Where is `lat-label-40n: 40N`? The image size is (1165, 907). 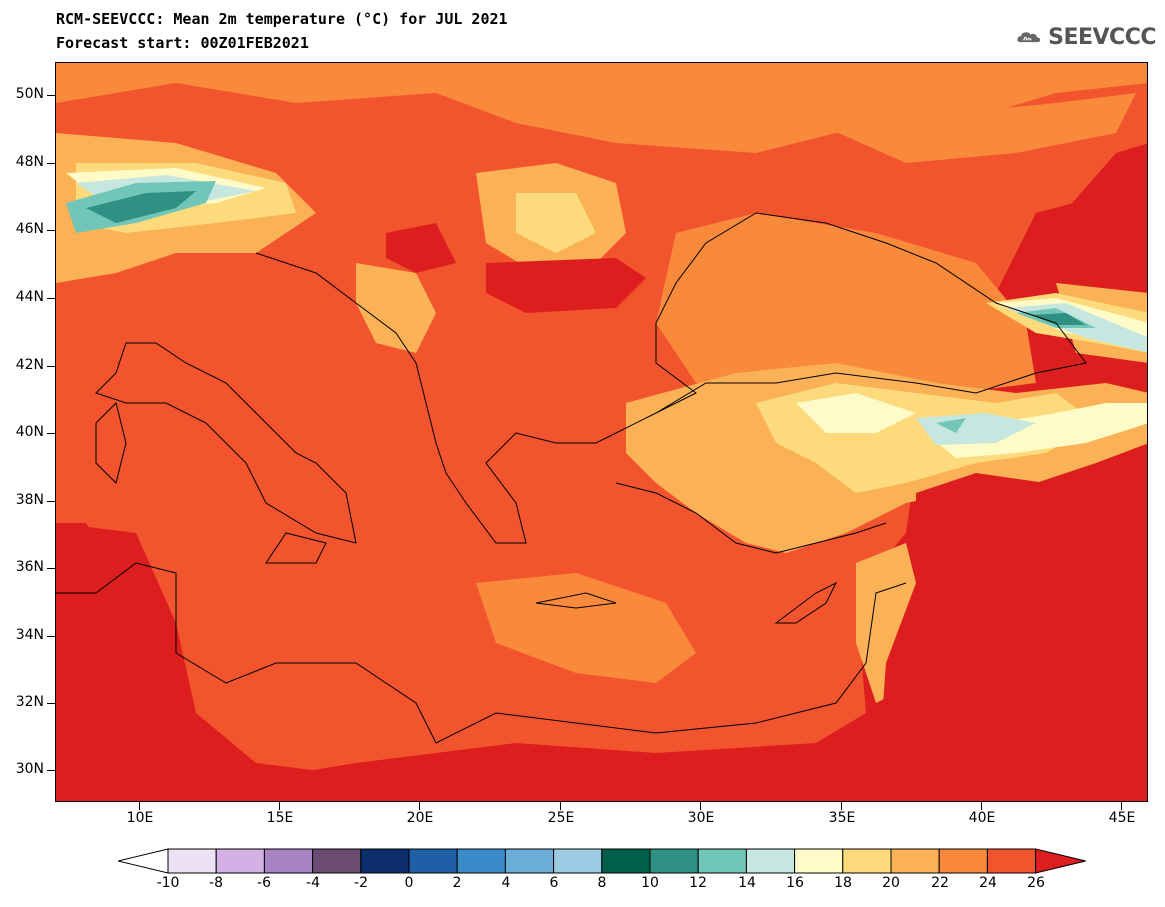 lat-label-40n: 40N is located at coordinates (29, 432).